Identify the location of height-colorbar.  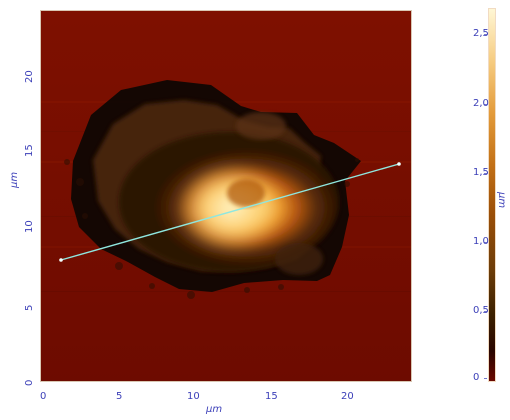
(492, 195).